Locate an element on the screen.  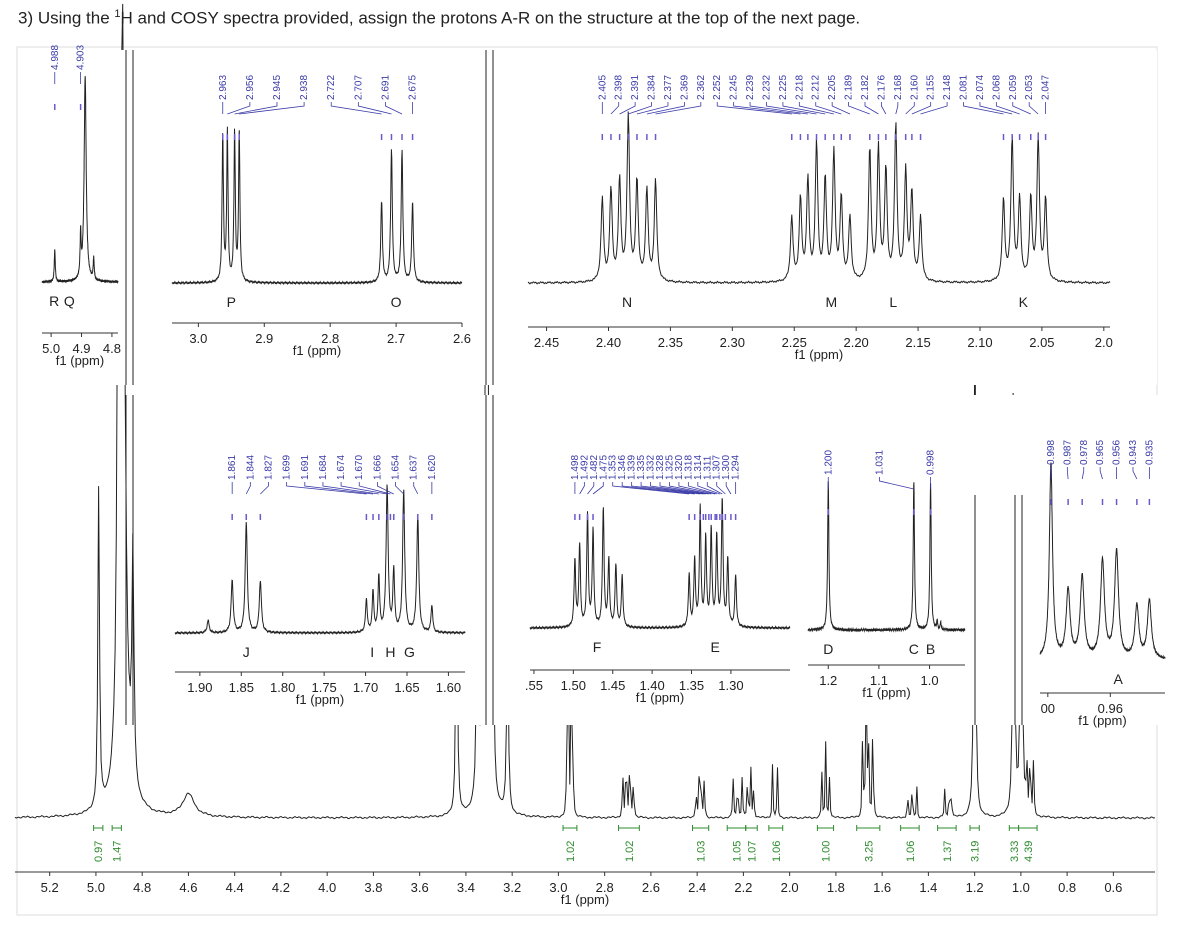
x-tick-label: 2.6 is located at coordinates (651, 887).